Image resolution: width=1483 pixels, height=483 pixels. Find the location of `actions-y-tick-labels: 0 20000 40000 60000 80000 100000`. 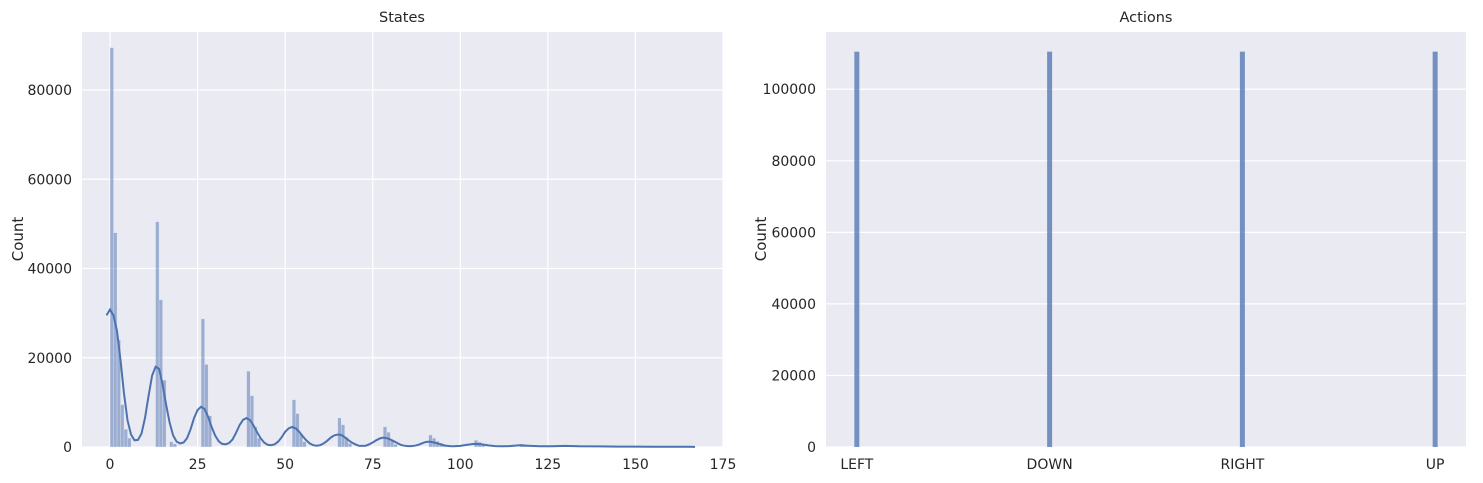

actions-y-tick-labels: 0 20000 40000 60000 80000 100000 is located at coordinates (789, 269).